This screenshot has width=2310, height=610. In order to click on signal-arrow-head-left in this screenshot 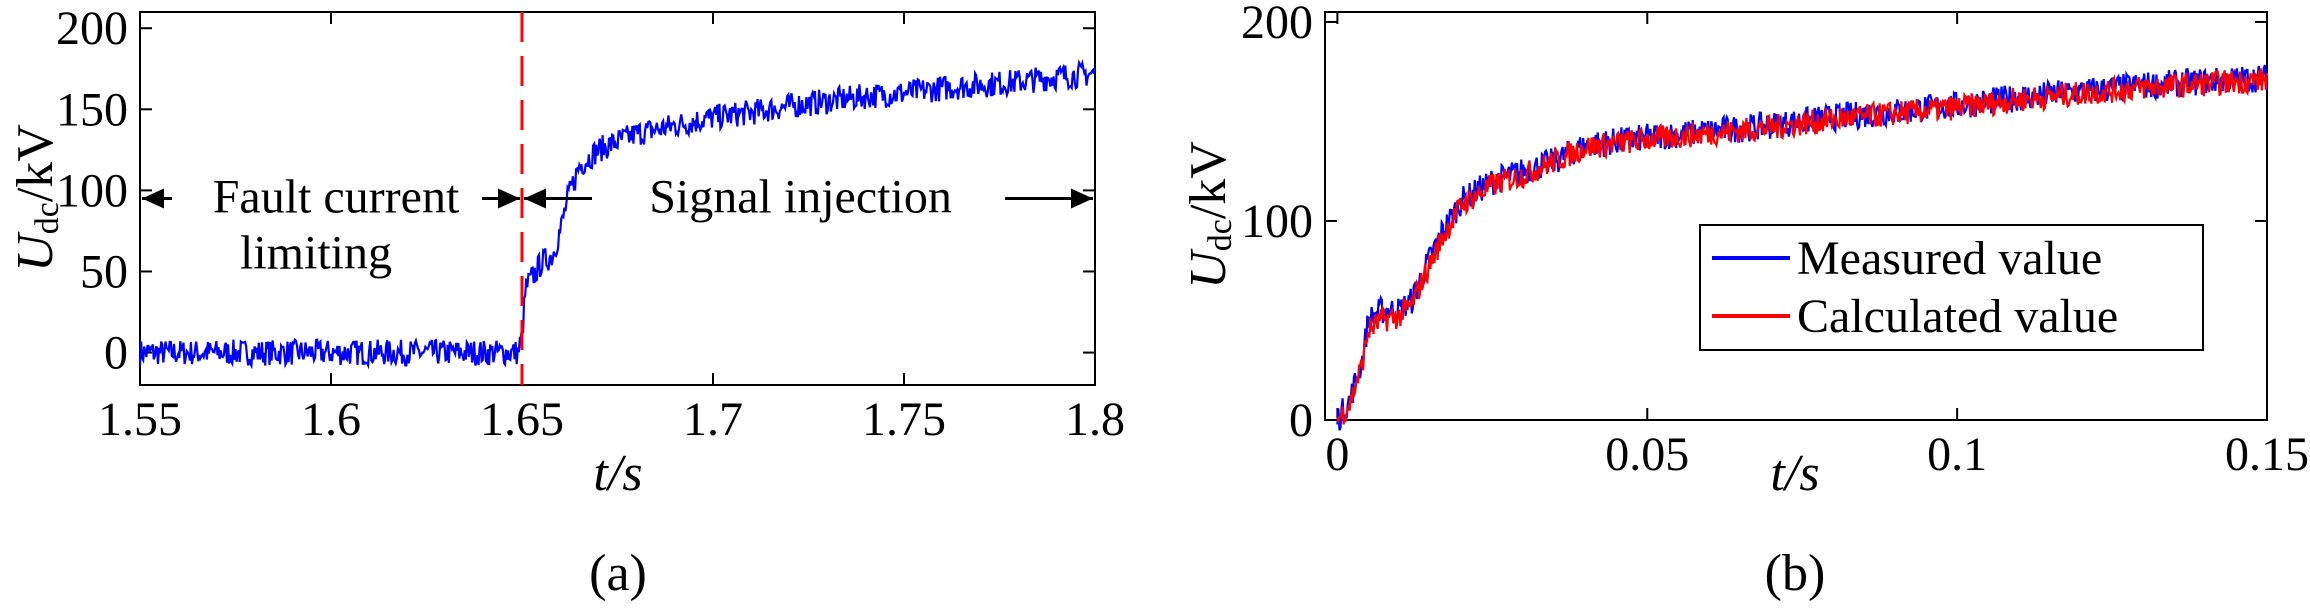, I will do `click(535, 198)`.